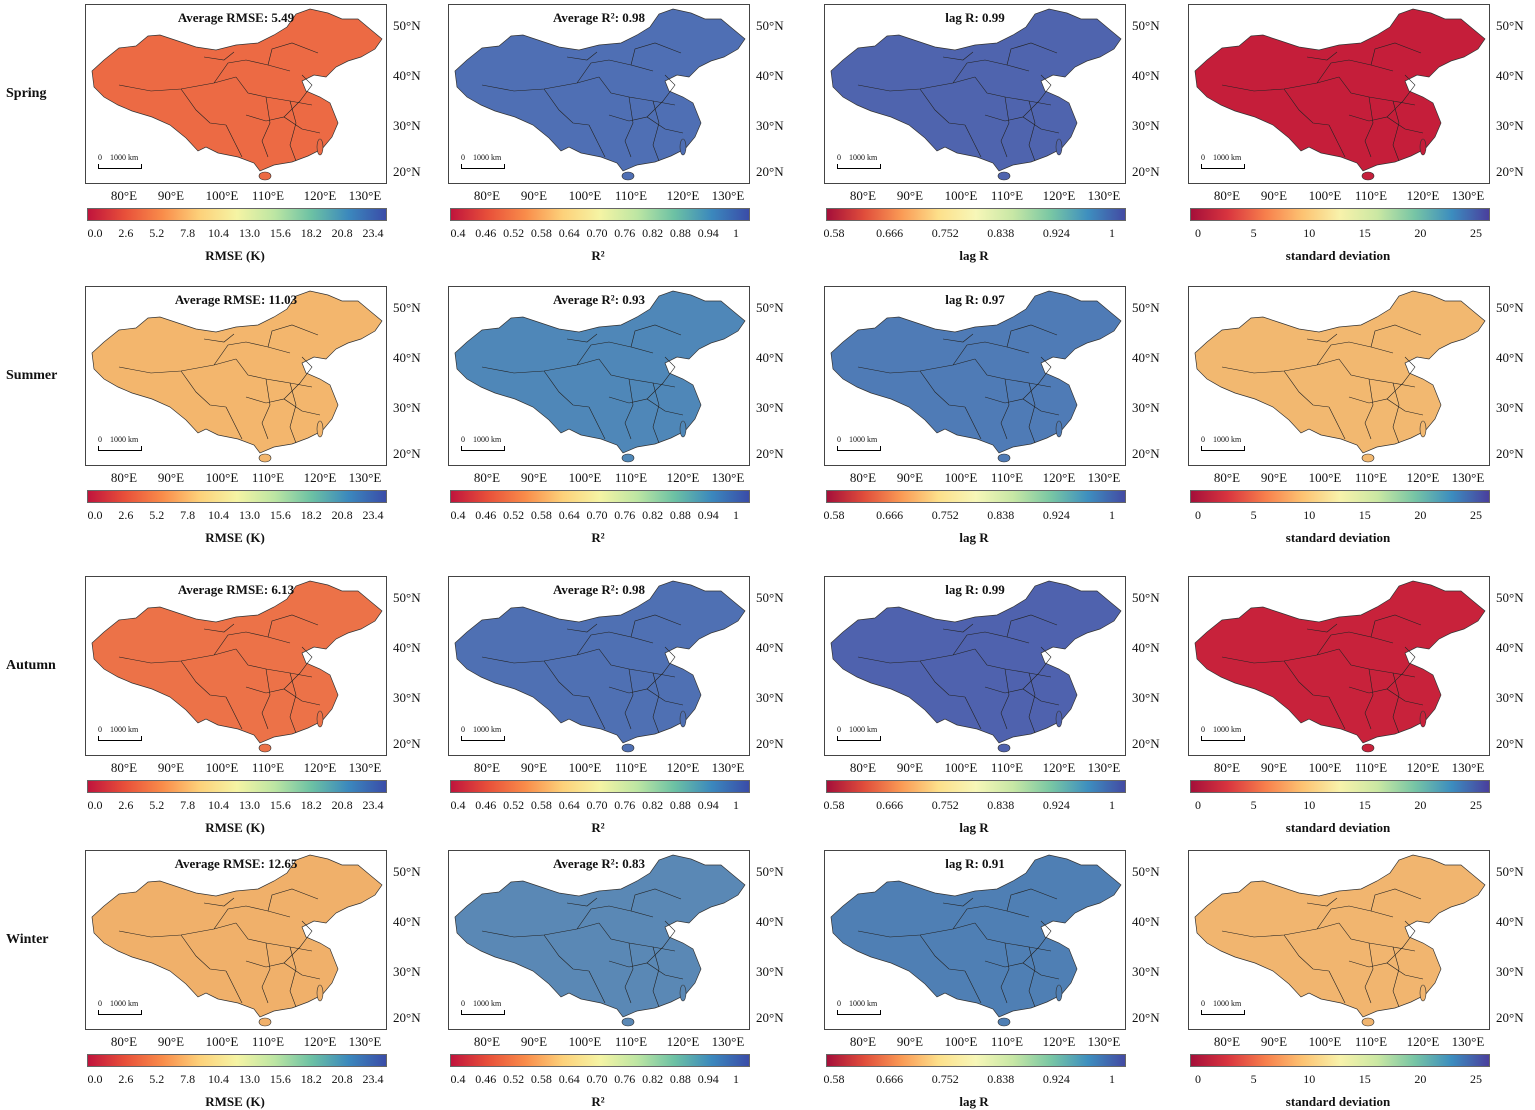 The image size is (1535, 1110). I want to click on colorbar-tick-label: 0.64, so click(569, 515).